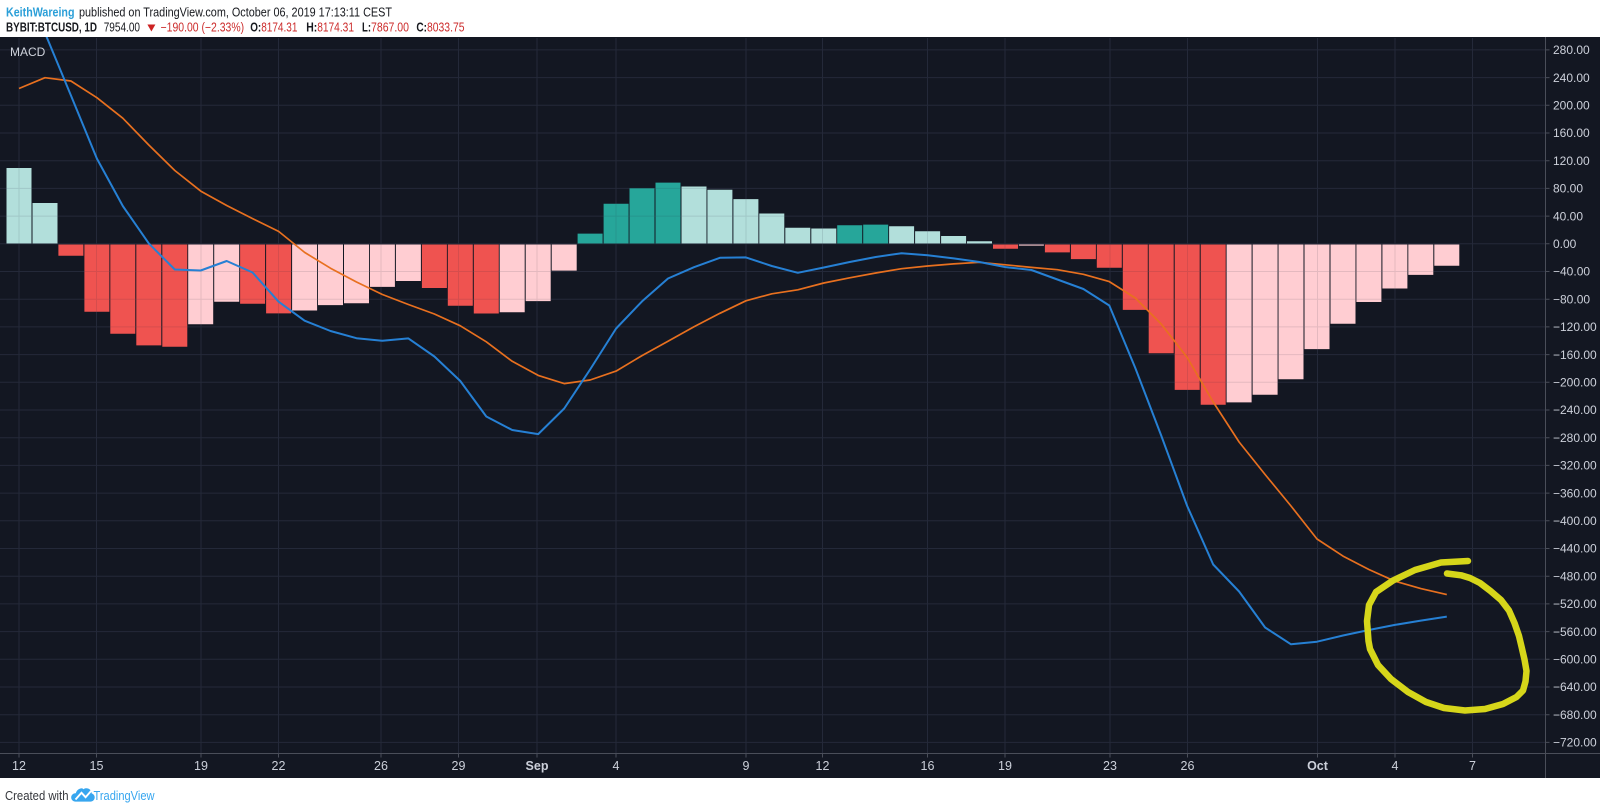 The height and width of the screenshot is (811, 1600). I want to click on svg-text: −640.00, so click(1575, 687).